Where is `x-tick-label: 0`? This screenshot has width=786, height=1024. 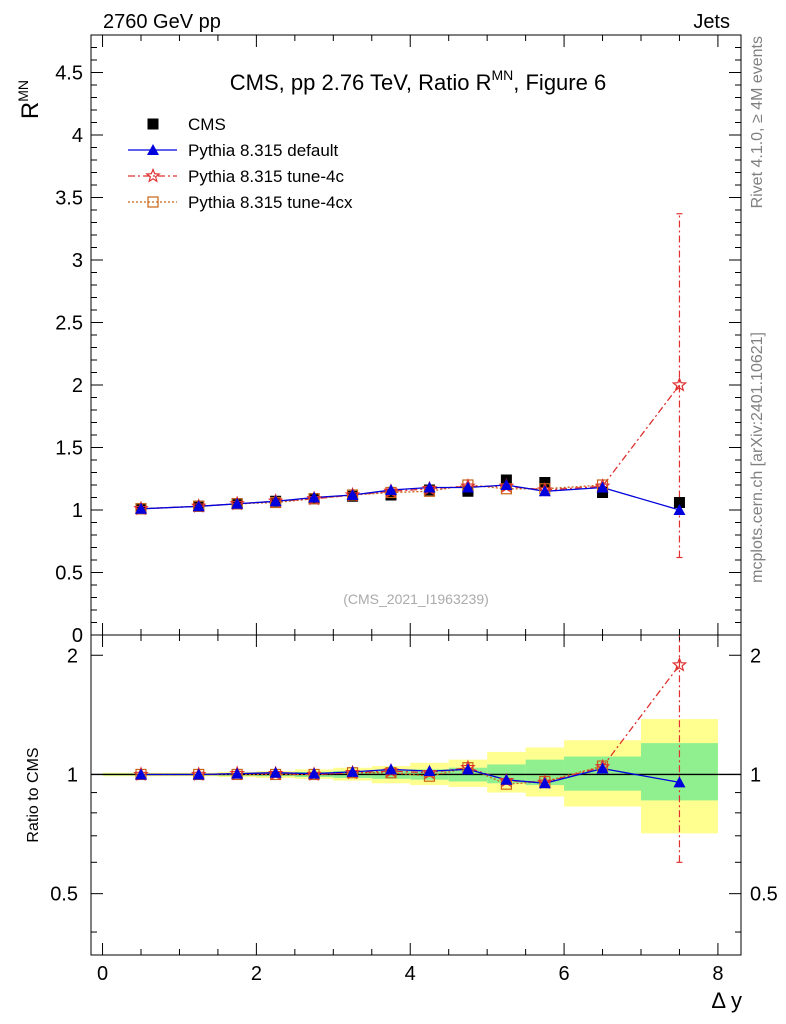
x-tick-label: 0 is located at coordinates (102, 974).